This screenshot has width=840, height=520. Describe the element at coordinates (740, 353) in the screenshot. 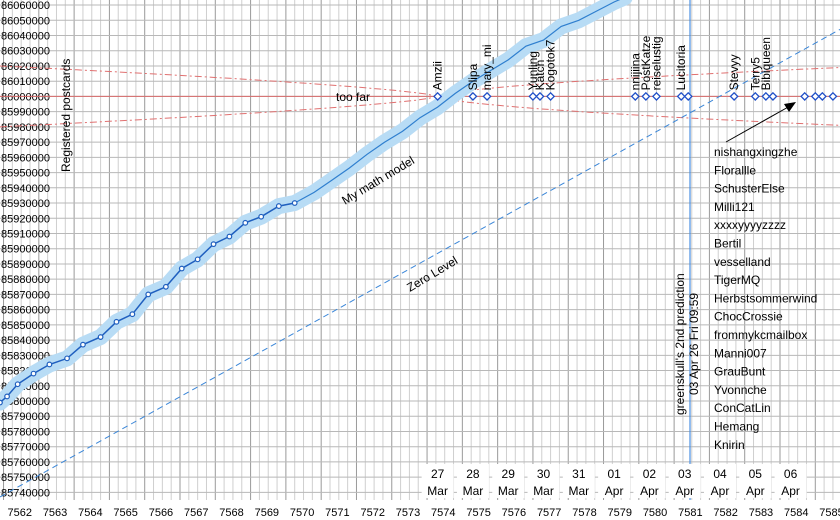

I see `late-guess-name: Manni007` at that location.